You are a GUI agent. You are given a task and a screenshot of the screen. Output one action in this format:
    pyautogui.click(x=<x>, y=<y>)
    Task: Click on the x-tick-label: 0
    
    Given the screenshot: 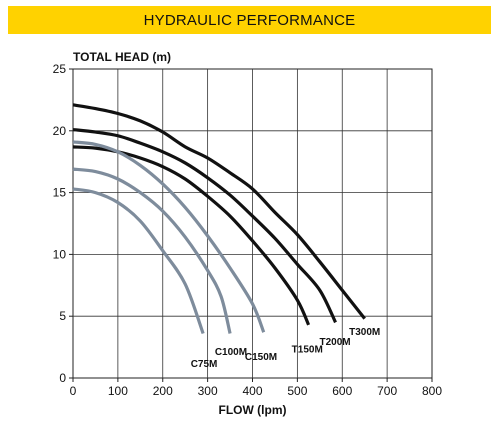 What is the action you would take?
    pyautogui.click(x=73, y=391)
    